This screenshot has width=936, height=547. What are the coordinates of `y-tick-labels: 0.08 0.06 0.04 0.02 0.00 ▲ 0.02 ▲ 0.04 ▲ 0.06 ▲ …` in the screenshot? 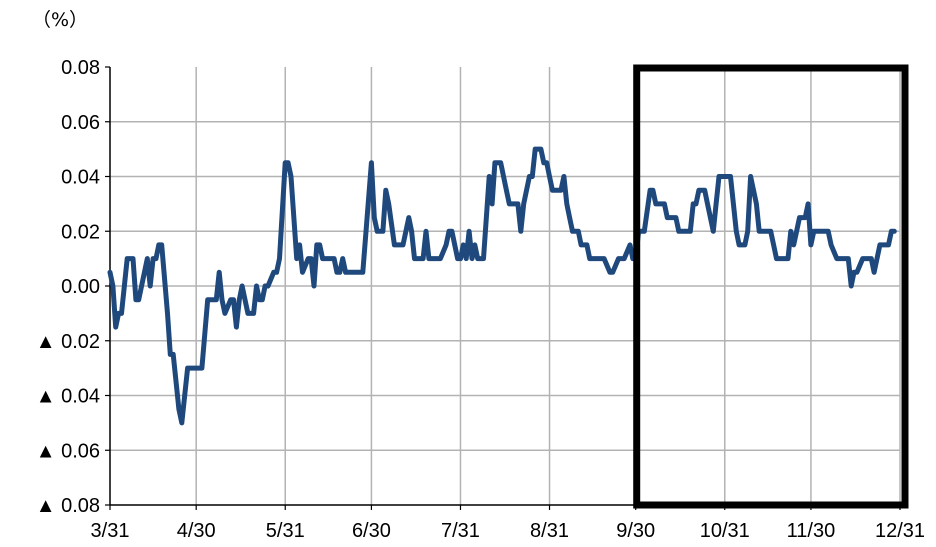 It's located at (68, 287).